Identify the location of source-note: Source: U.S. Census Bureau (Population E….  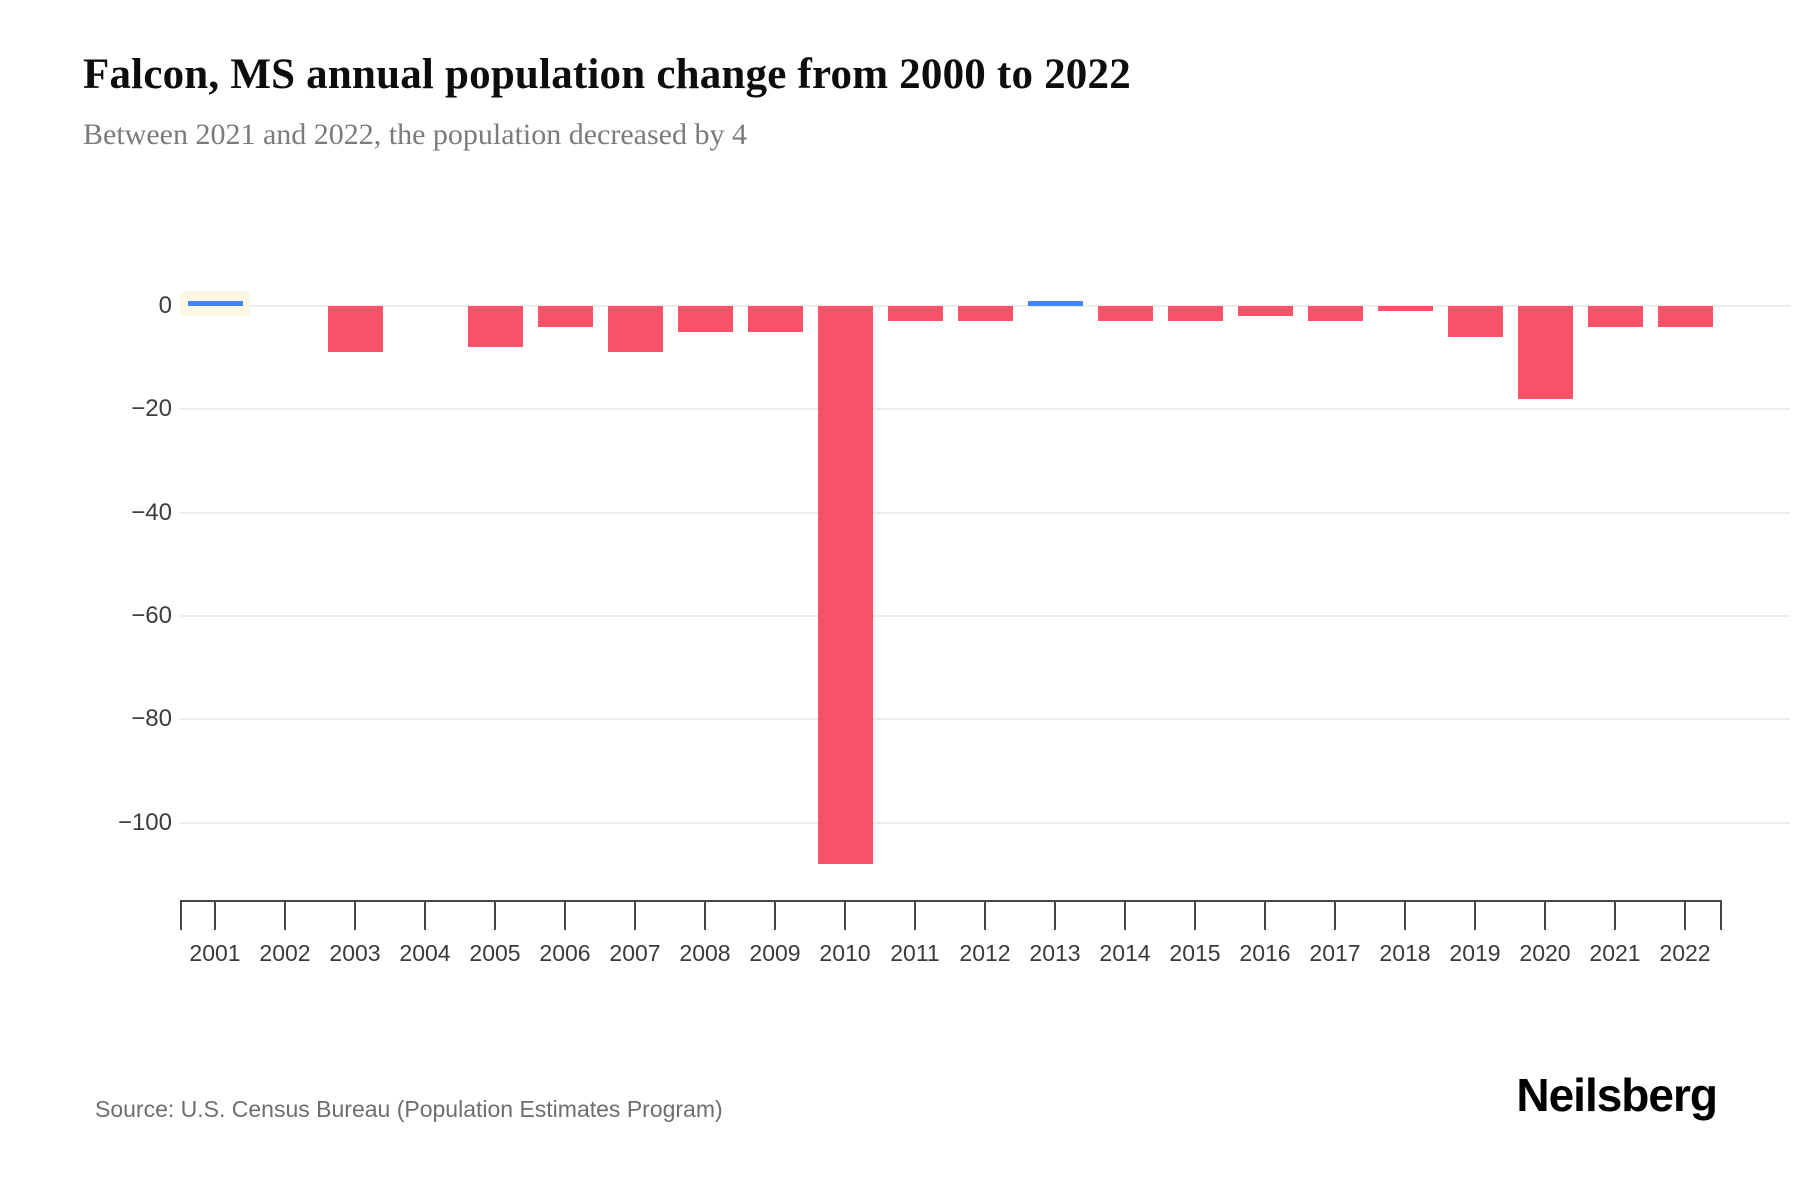
(409, 1109).